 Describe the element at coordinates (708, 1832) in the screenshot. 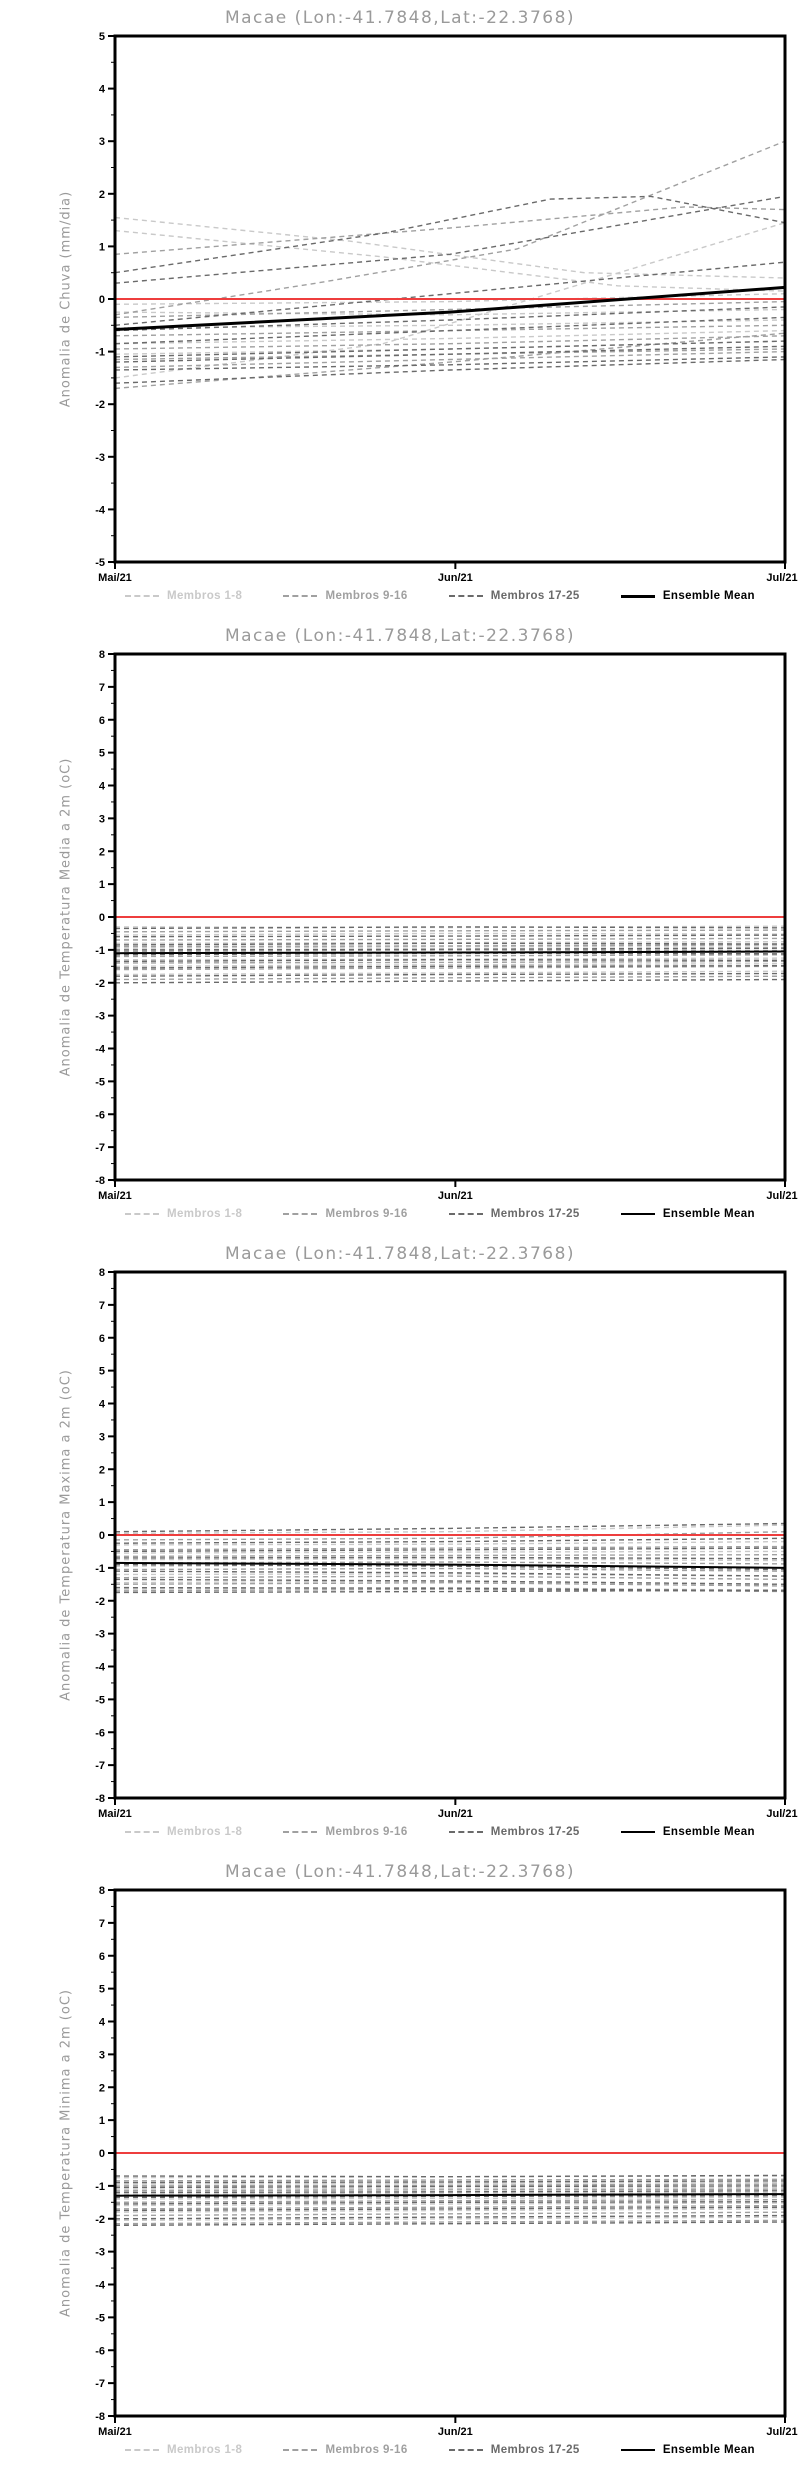

I see `legend-label: Ensemble Mean` at that location.